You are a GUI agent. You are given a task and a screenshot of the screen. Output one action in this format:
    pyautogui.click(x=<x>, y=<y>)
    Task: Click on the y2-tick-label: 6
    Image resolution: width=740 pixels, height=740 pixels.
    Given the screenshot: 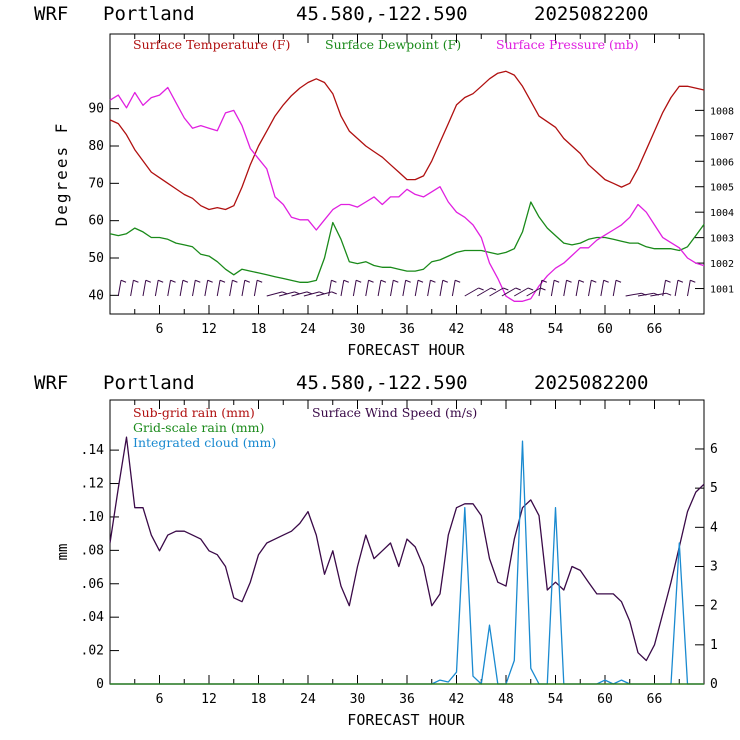 What is the action you would take?
    pyautogui.click(x=714, y=449)
    